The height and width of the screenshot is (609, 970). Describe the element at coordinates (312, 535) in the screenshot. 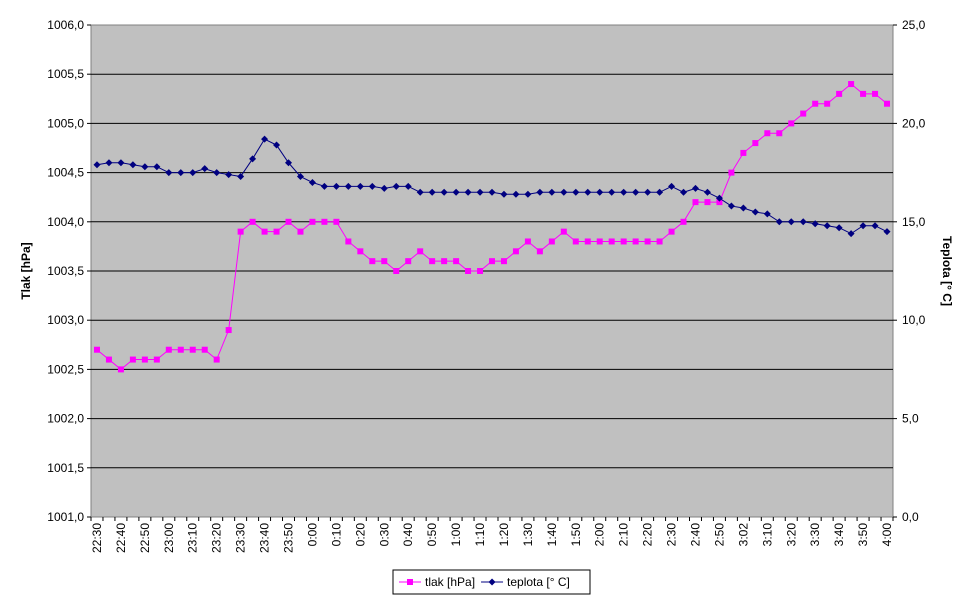

I see `x-tick-label: 0:00` at that location.